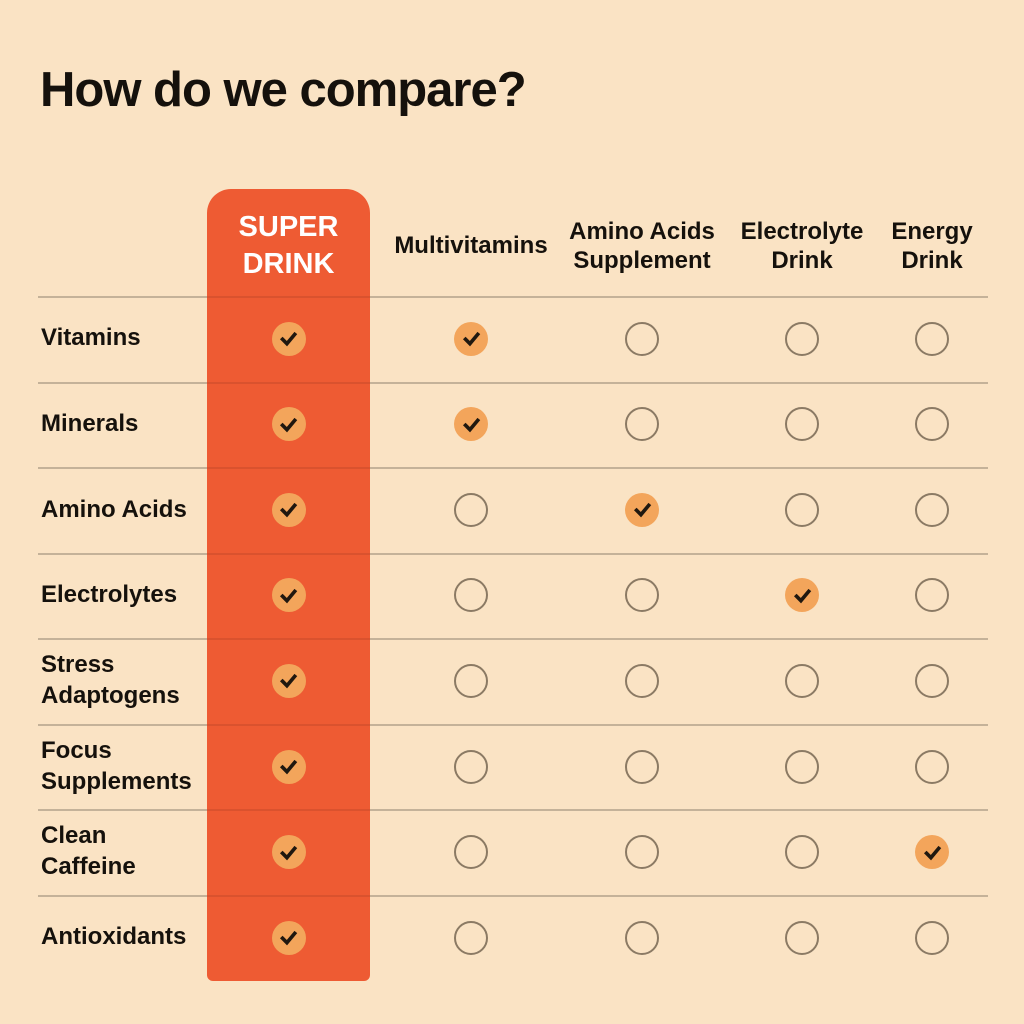 Image resolution: width=1024 pixels, height=1024 pixels. I want to click on cell-minerals-super-drink, so click(288, 425).